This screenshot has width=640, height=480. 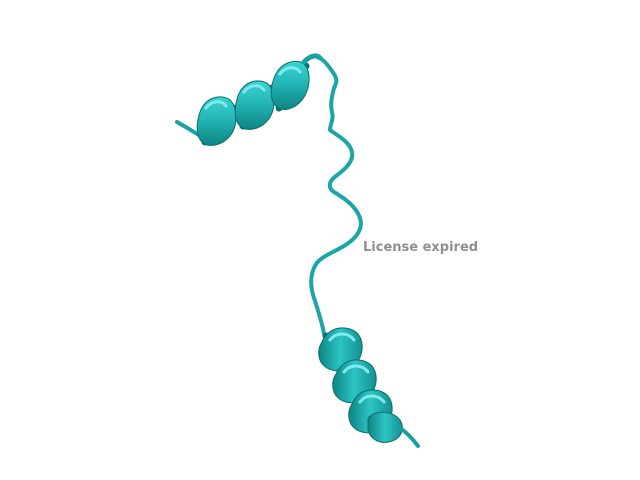 What do you see at coordinates (360, 385) in the screenshot?
I see `bottom-alpha-helix` at bounding box center [360, 385].